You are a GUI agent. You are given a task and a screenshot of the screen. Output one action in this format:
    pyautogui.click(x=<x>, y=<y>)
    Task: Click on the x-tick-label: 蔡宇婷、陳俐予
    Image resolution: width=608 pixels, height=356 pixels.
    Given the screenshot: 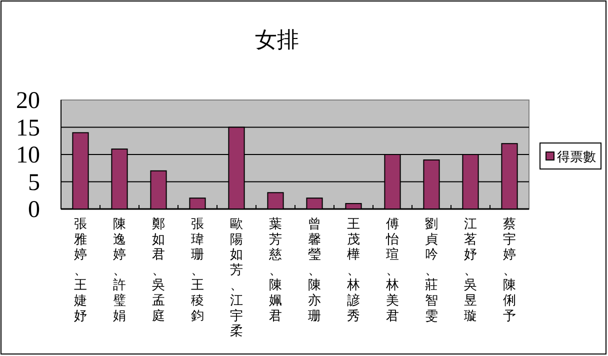 What is the action you would take?
    pyautogui.click(x=509, y=270)
    